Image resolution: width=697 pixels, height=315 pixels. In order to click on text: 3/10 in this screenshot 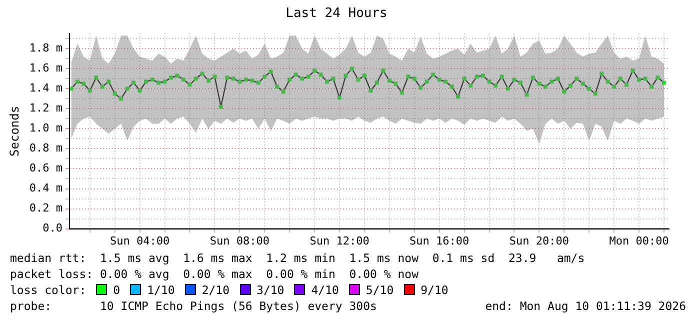, I will do `click(270, 290)`.